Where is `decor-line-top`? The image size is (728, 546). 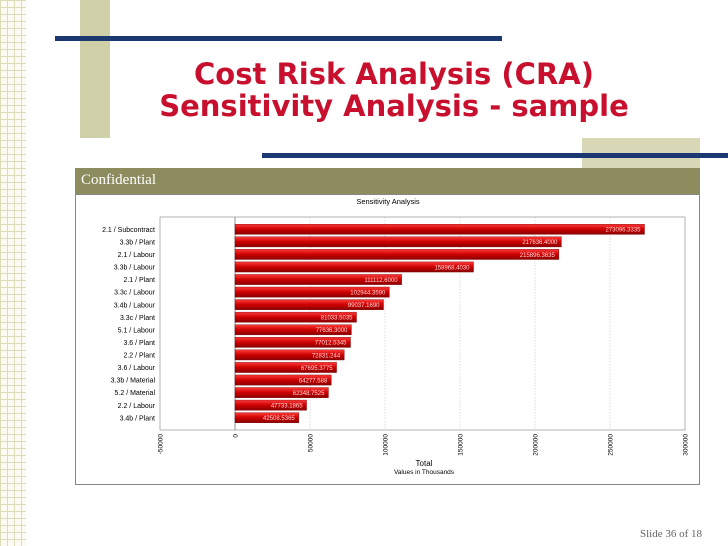
decor-line-top is located at coordinates (278, 38).